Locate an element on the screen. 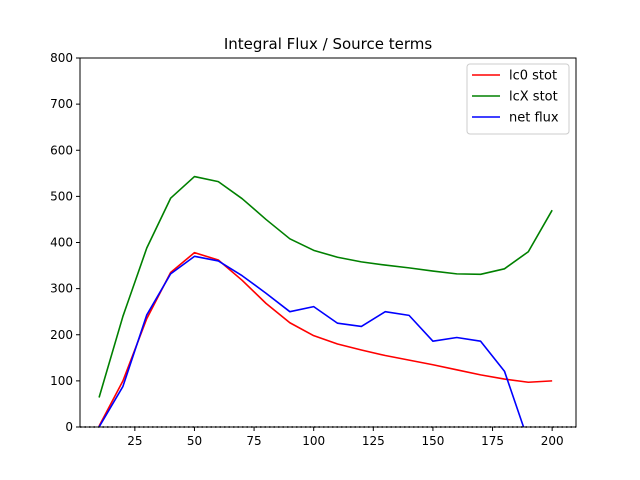  y-tick-label: 0 is located at coordinates (69, 427).